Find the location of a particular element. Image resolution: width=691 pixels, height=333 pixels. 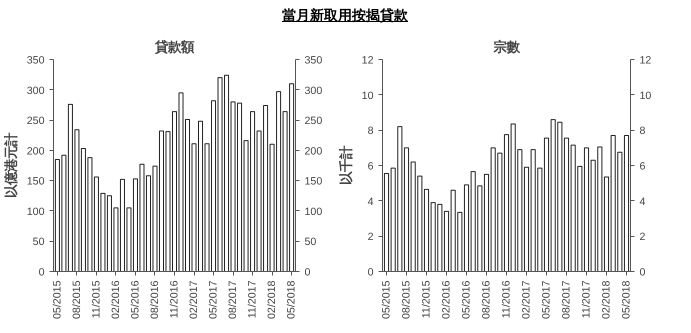

y-tick-label: 10 is located at coordinates (368, 96).